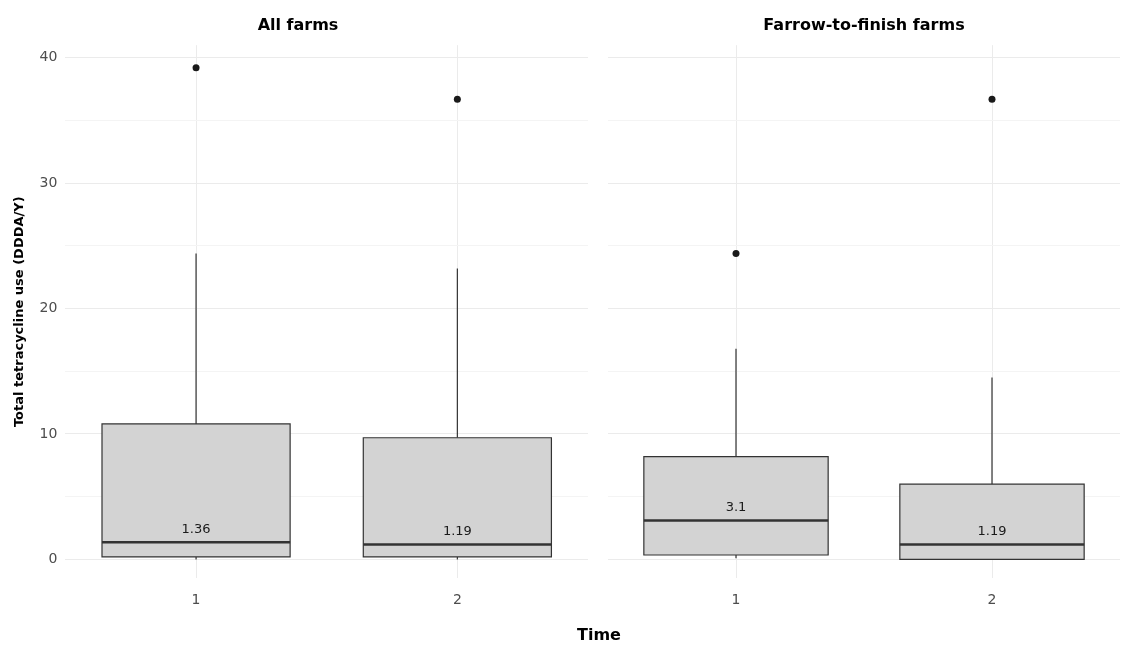  What do you see at coordinates (48, 56) in the screenshot?
I see `y-tick-label: 40` at bounding box center [48, 56].